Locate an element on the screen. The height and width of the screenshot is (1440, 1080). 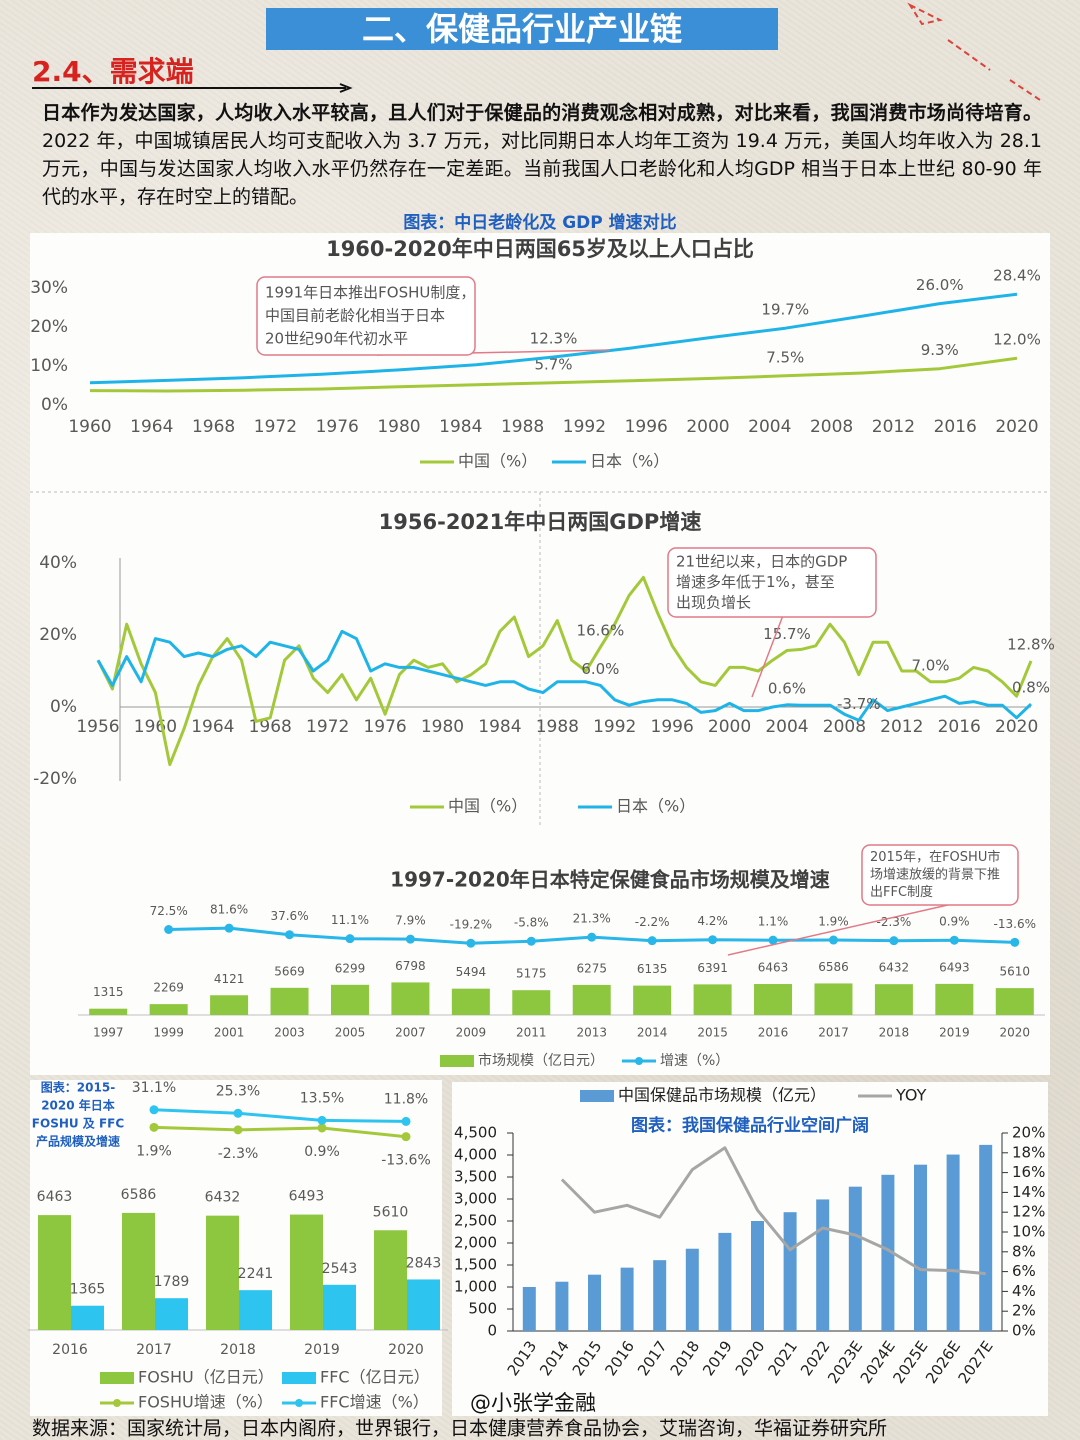
y2-tick-label: 4% is located at coordinates (1024, 1291).